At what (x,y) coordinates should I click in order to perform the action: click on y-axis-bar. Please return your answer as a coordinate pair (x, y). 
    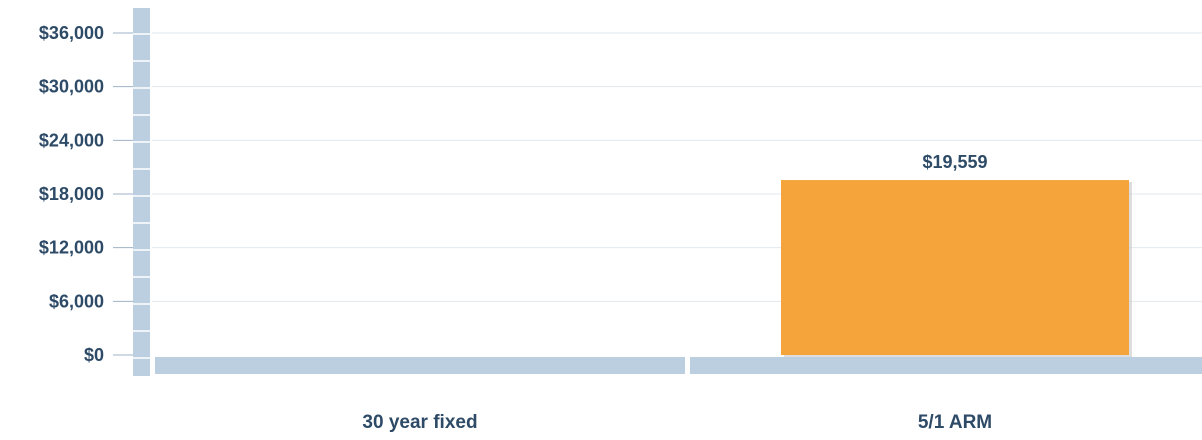
    Looking at the image, I should click on (141, 192).